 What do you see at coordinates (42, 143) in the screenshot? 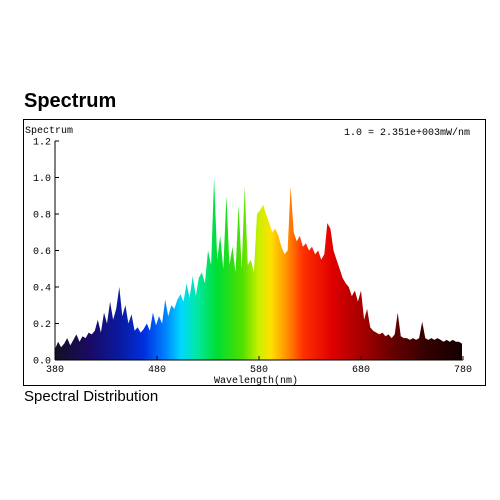
I see `y-tick-label-6: 1.2` at bounding box center [42, 143].